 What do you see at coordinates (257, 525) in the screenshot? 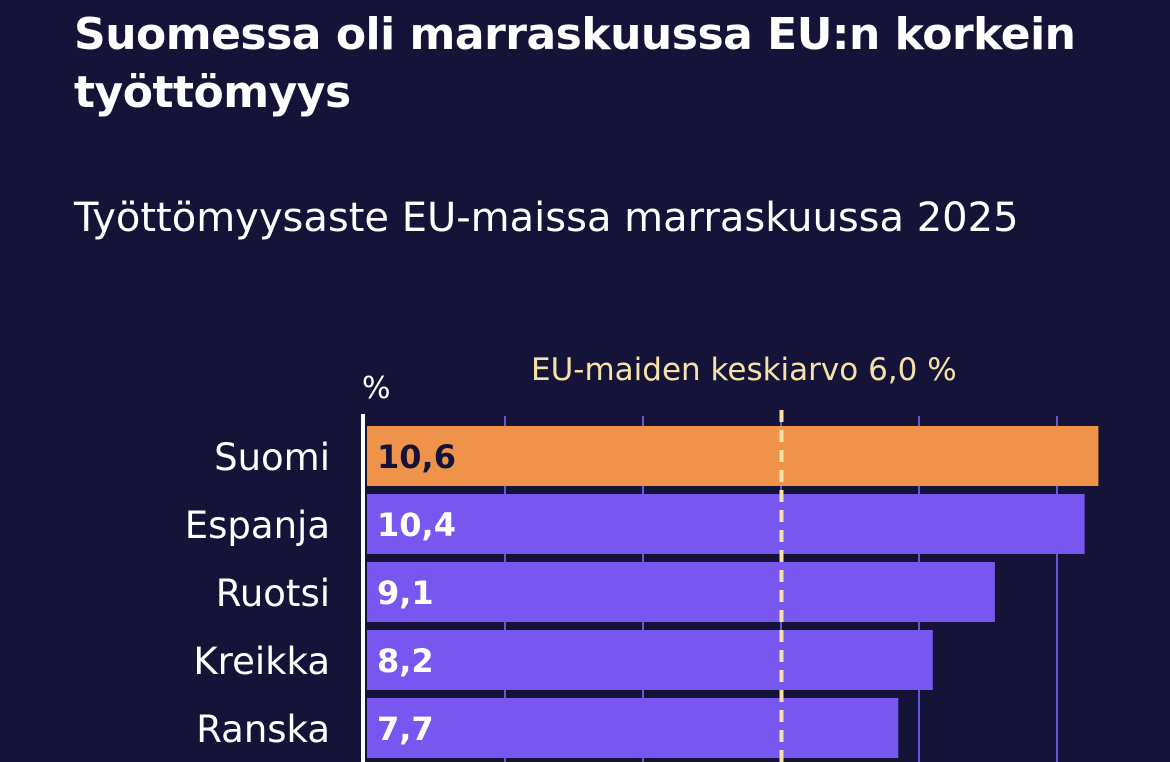
I see `category-label: Espanja` at bounding box center [257, 525].